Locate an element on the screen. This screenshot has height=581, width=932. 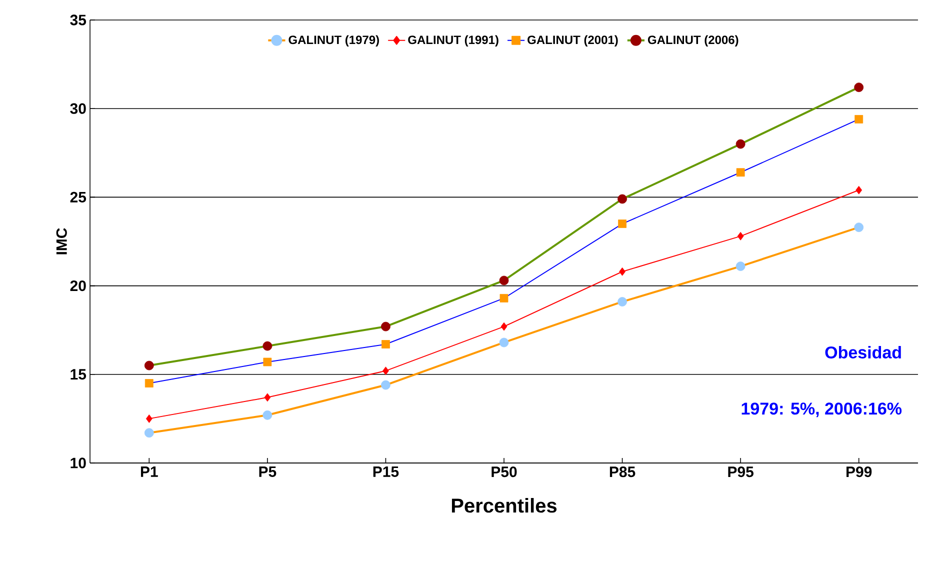
y-tick-label: 25 is located at coordinates (78, 197).